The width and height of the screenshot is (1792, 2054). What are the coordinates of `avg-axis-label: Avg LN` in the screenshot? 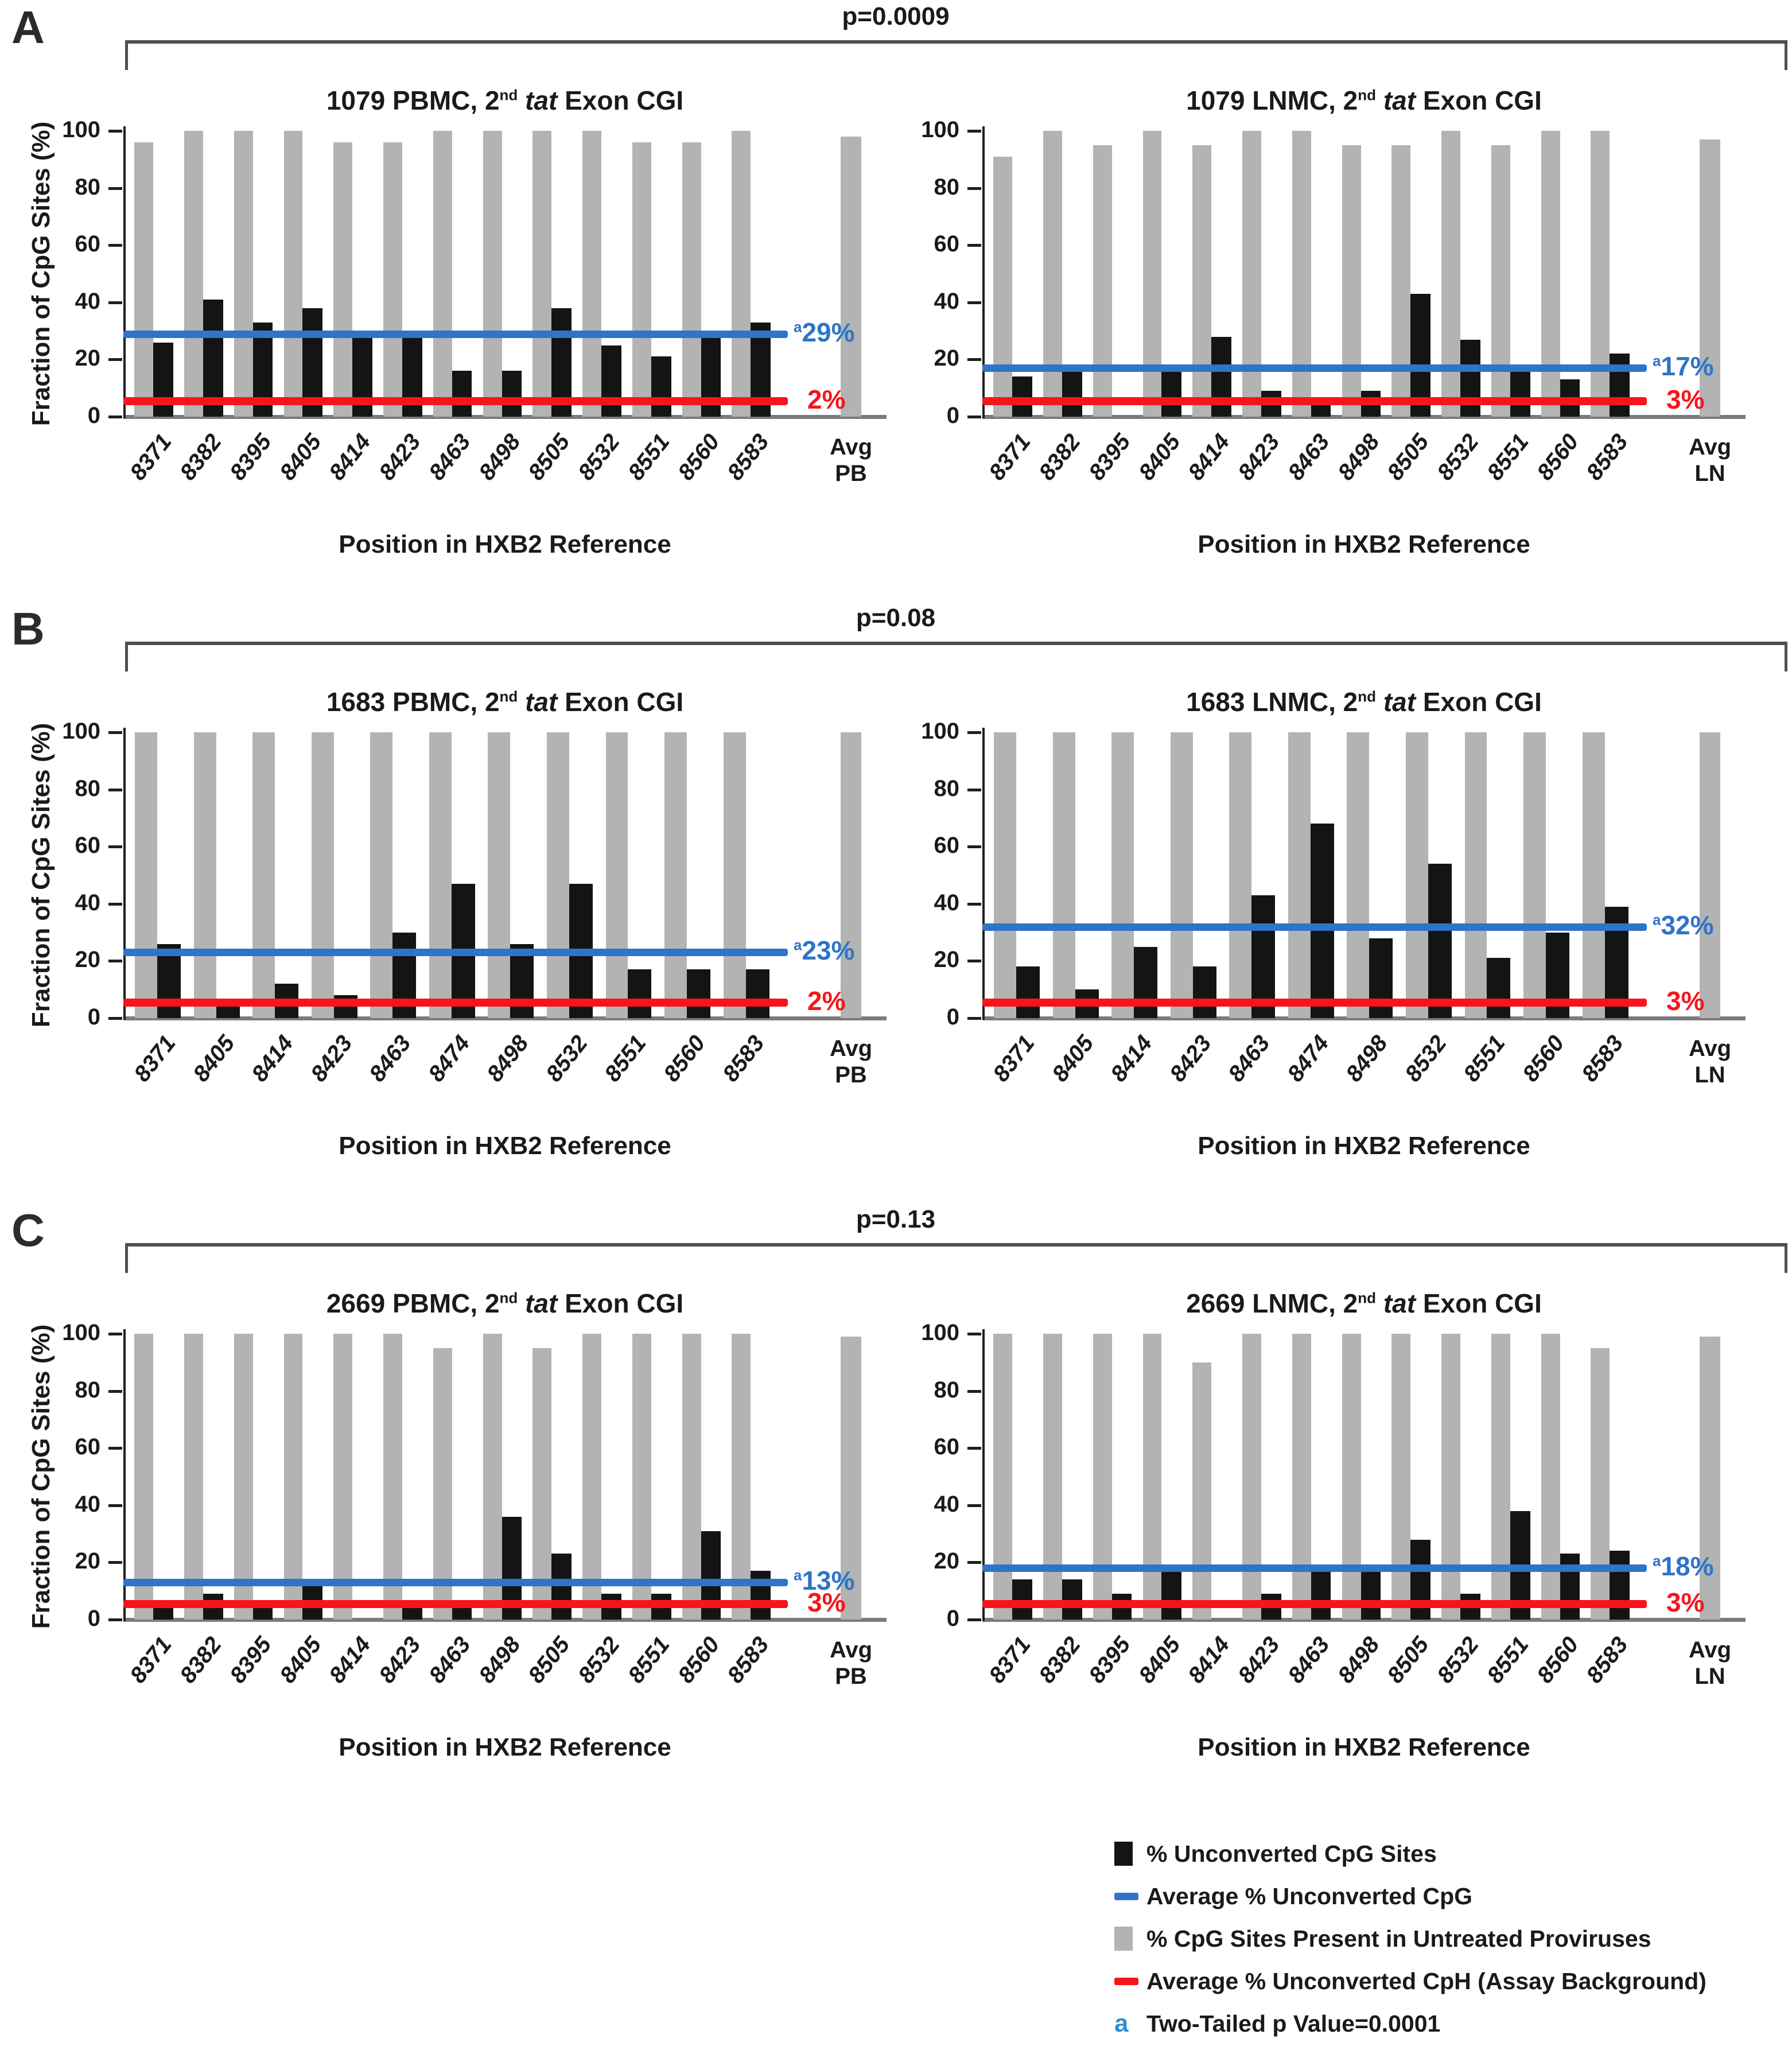 It's located at (1710, 1663).